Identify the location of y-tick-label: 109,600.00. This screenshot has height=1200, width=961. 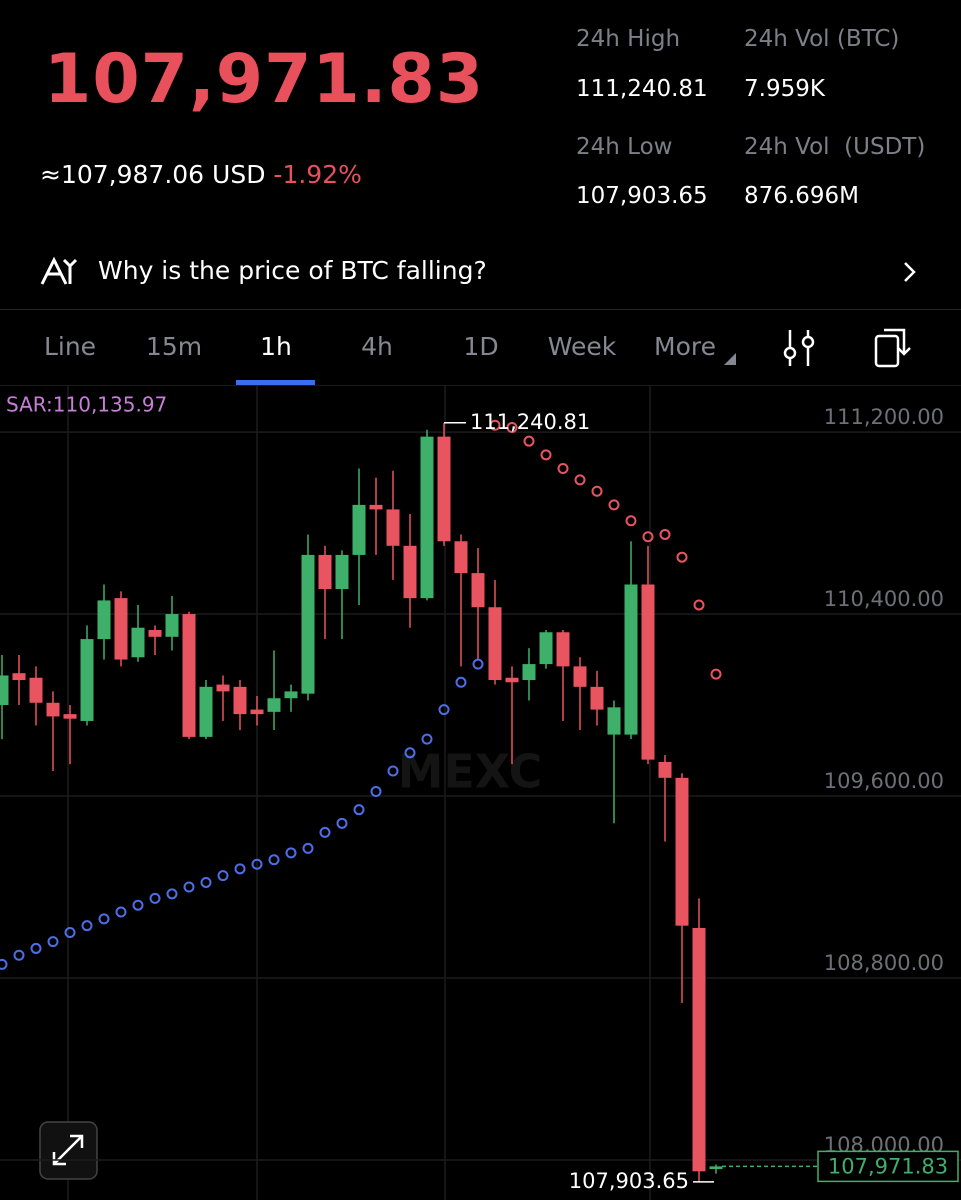
(884, 781).